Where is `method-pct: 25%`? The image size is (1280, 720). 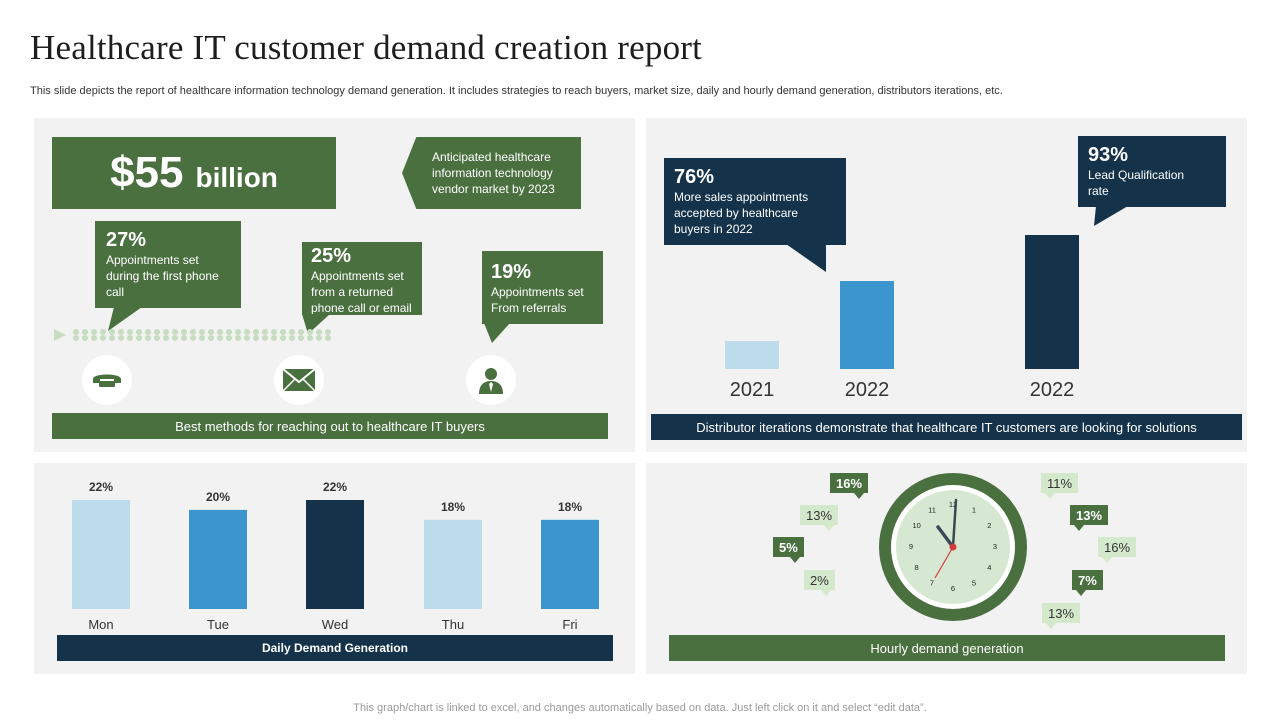 method-pct: 25% is located at coordinates (331, 256).